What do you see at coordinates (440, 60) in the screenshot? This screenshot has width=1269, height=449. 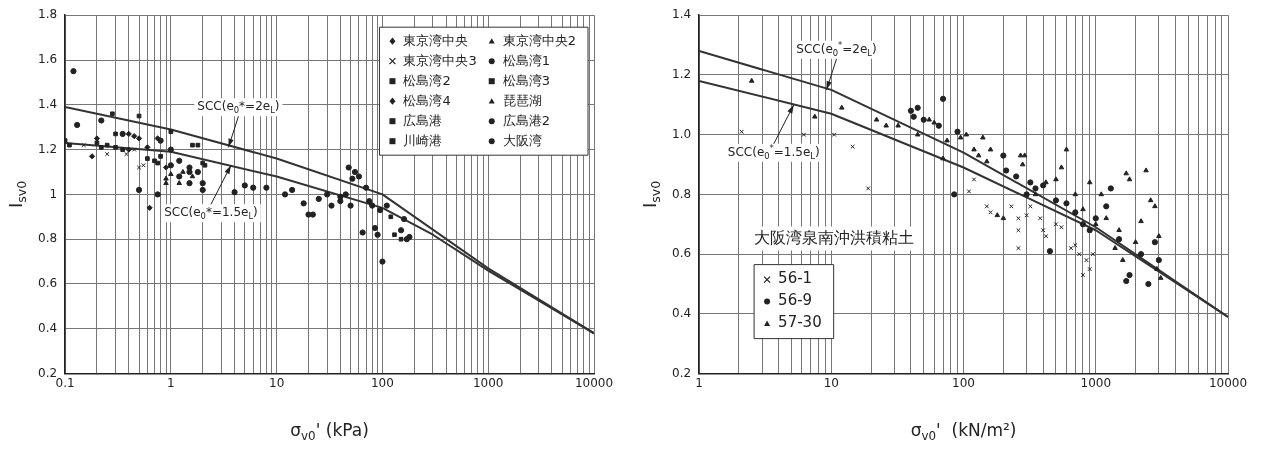 I see `legend-label: 東京湾中央3` at bounding box center [440, 60].